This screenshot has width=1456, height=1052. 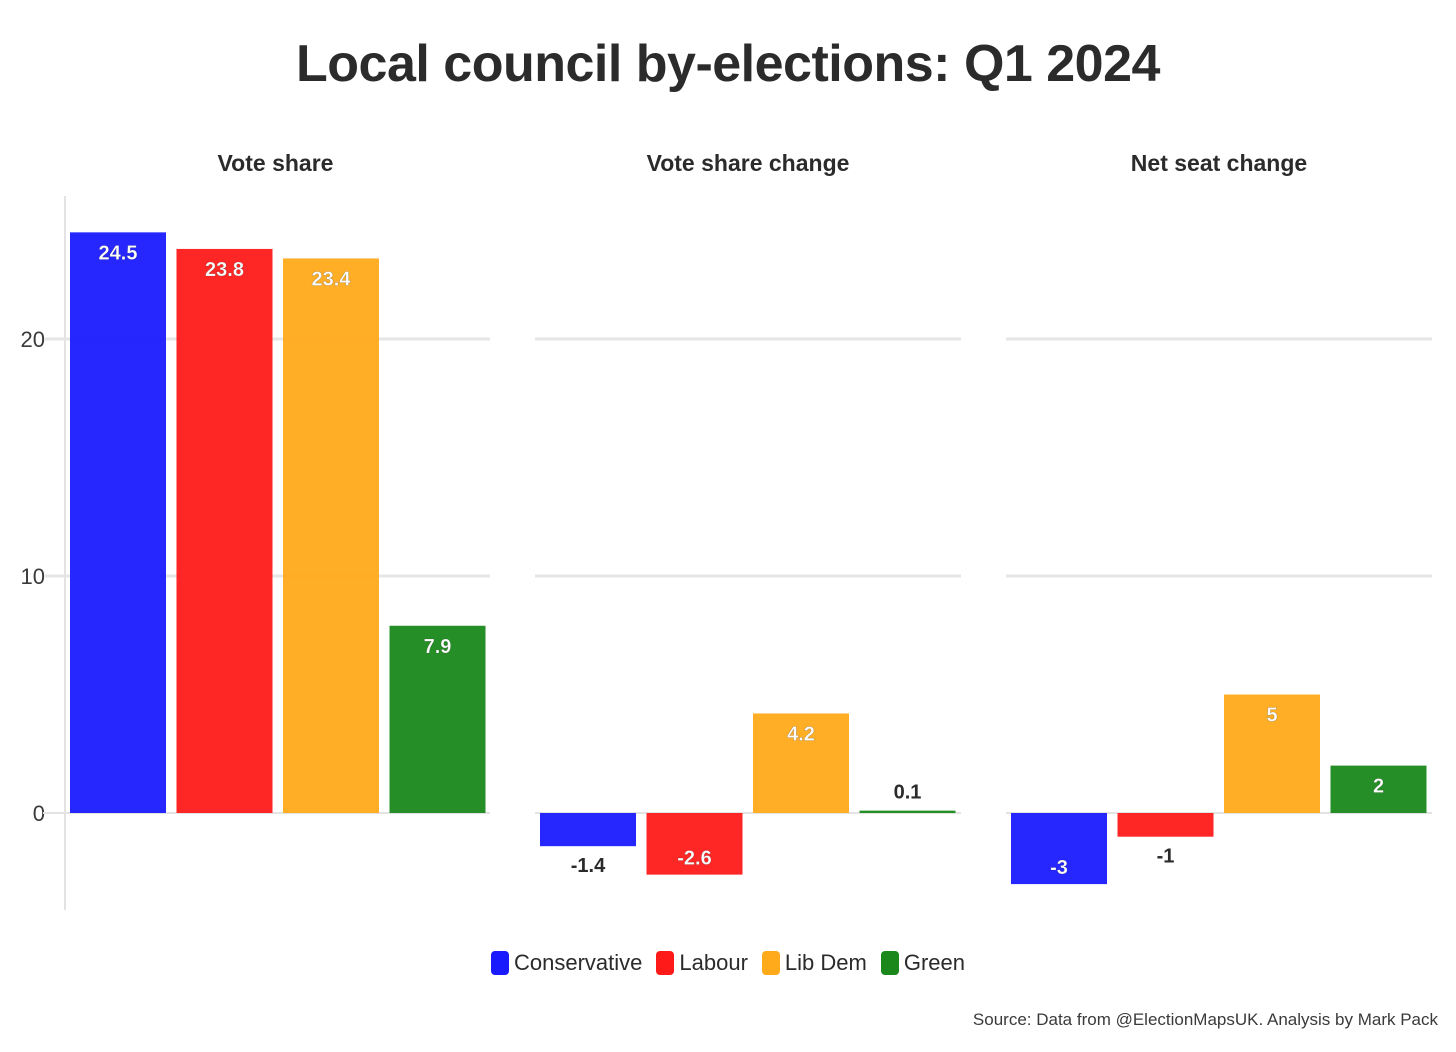 I want to click on bar-net-seat-change-conservative, so click(x=1059, y=849).